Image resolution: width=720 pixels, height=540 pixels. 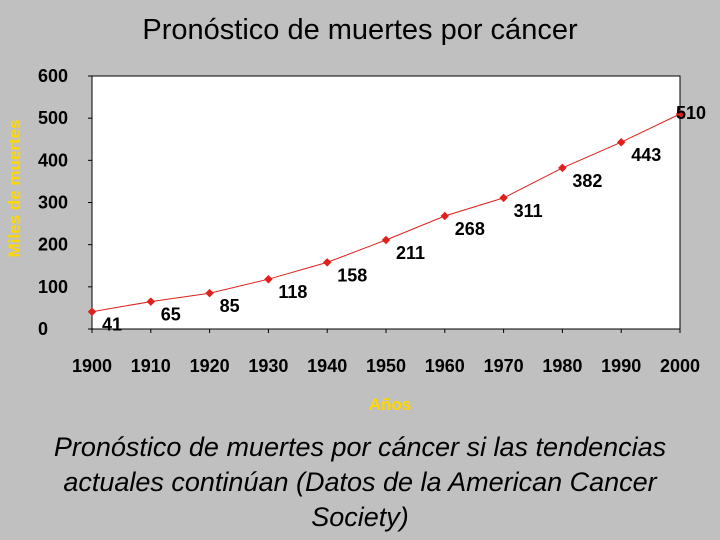 I want to click on data-label: 85, so click(x=230, y=306).